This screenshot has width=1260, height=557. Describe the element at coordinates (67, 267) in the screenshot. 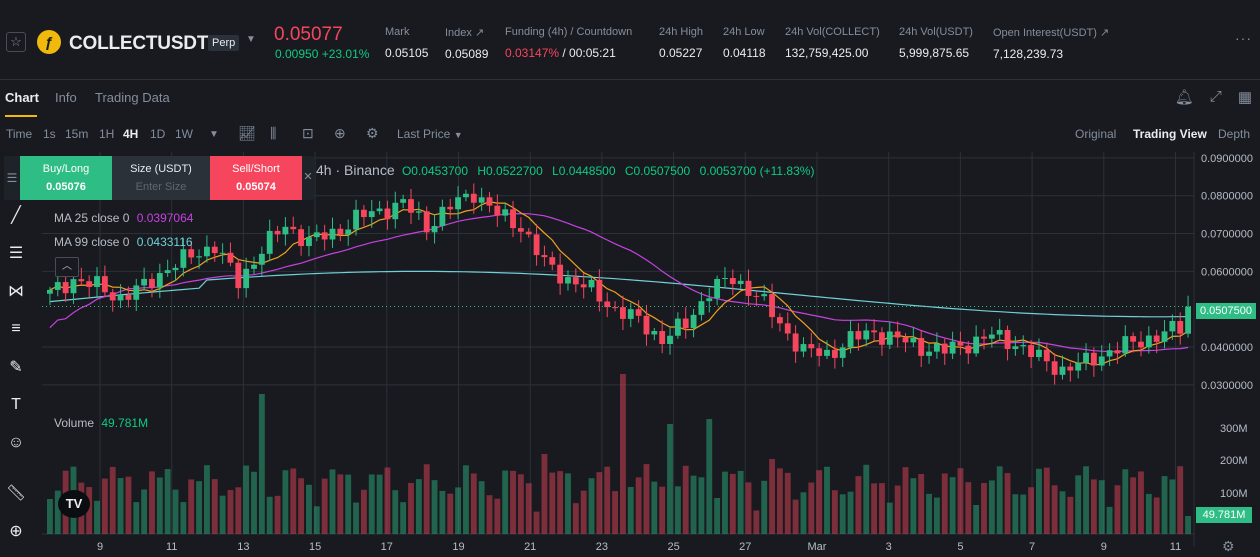

I see `collapse-legend-icon: ︿` at that location.